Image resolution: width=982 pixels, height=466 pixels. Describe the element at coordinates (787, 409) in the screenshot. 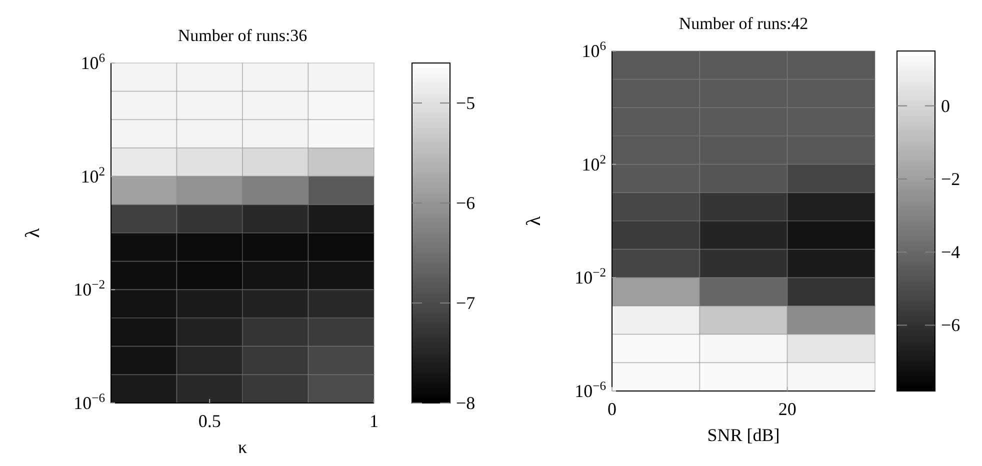

I see `x-tick-label: 20` at that location.